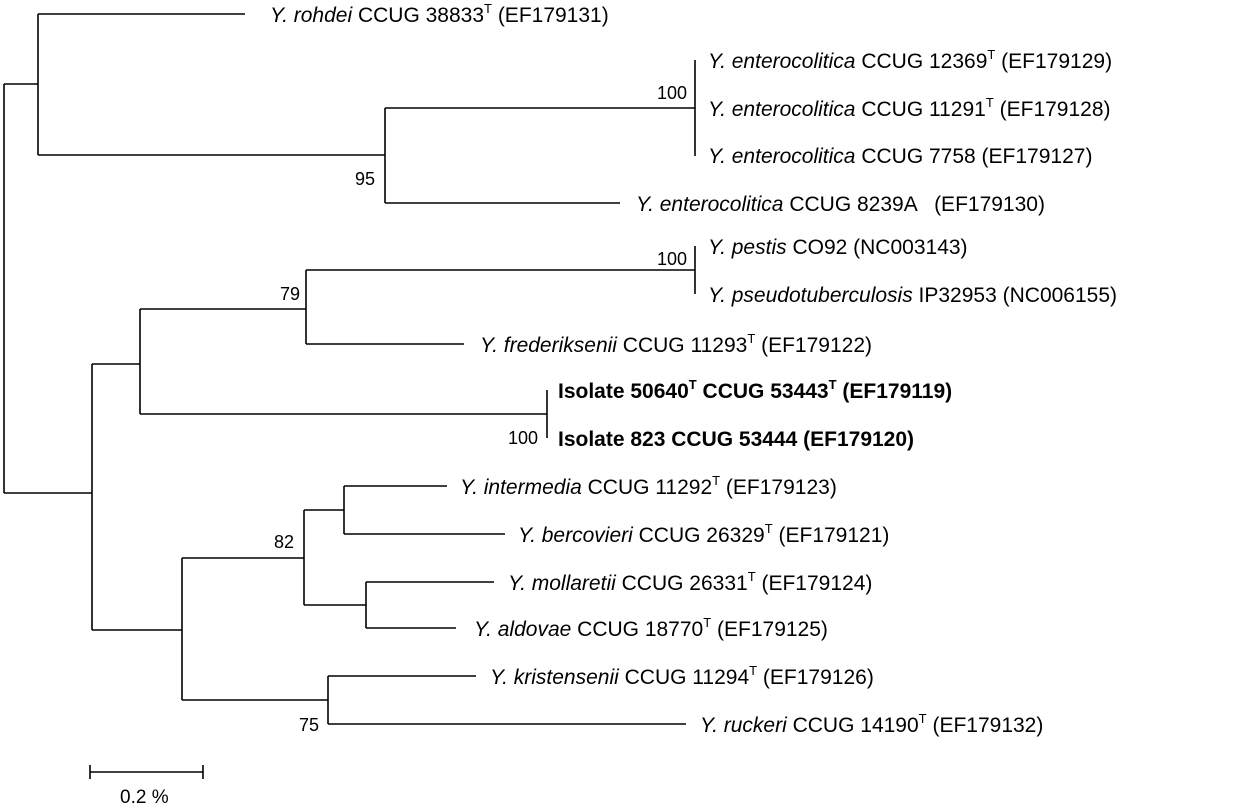 This screenshot has width=1243, height=807. What do you see at coordinates (682, 676) in the screenshot?
I see `leaf-label: Y. kristensenii CCUG 11294T (EF179126)` at bounding box center [682, 676].